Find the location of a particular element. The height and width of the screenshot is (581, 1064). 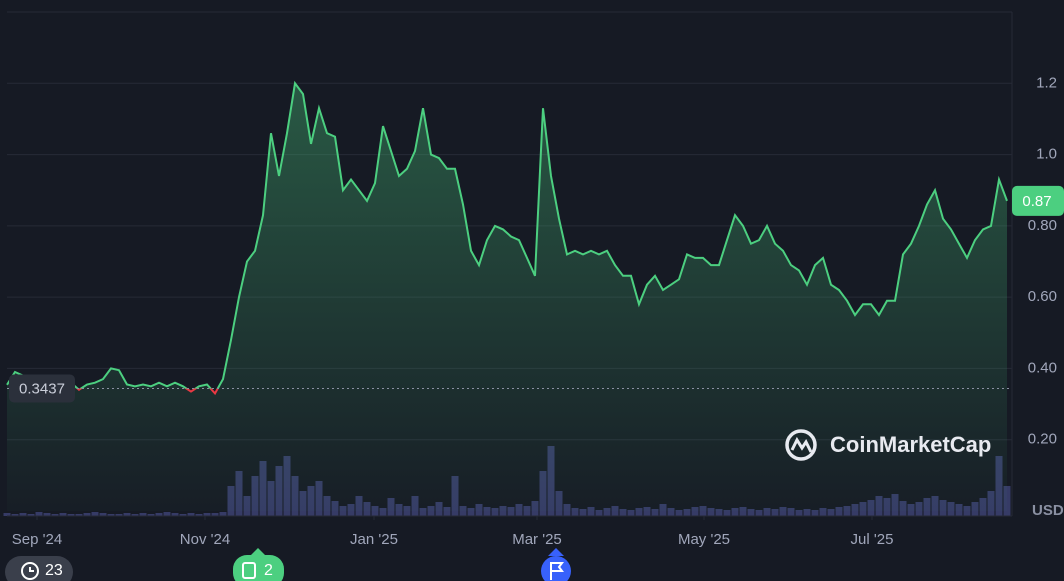

y-tick-label: 1.2 is located at coordinates (1046, 82).